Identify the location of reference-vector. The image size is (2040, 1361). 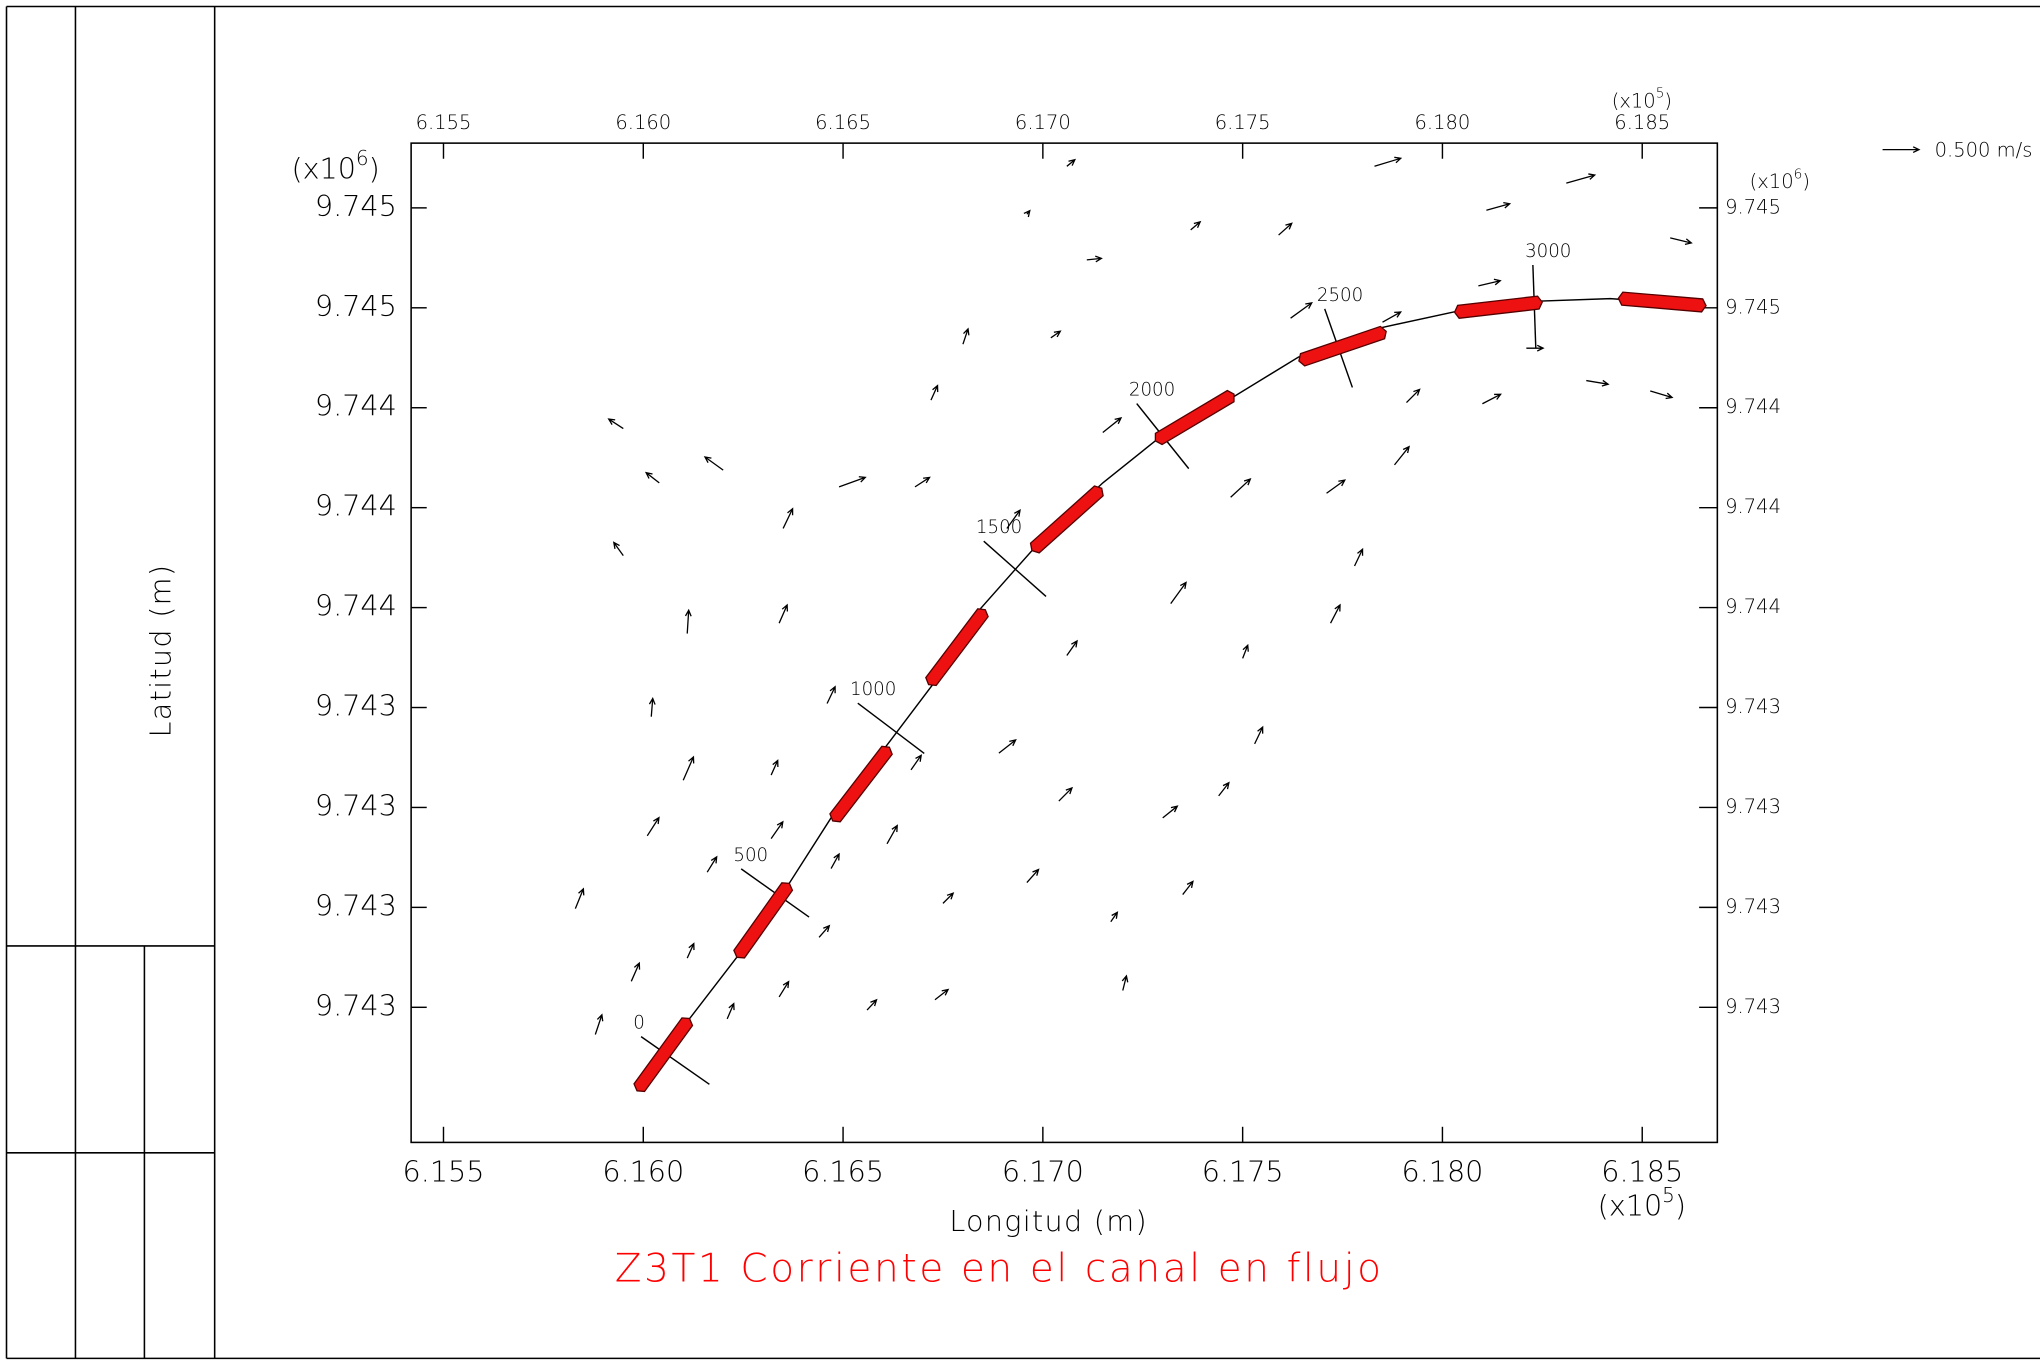
(1901, 150).